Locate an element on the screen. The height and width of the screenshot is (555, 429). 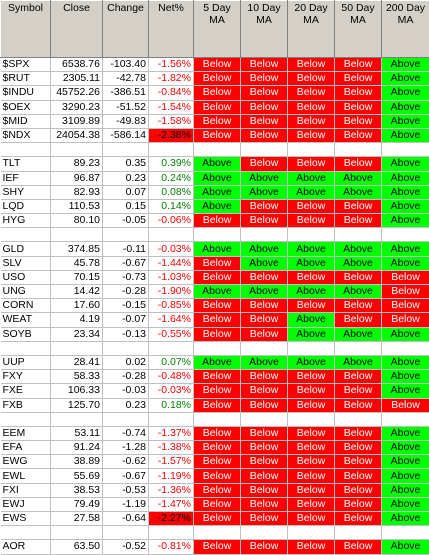
cell-net-pct: 0.24% is located at coordinates (171, 178).